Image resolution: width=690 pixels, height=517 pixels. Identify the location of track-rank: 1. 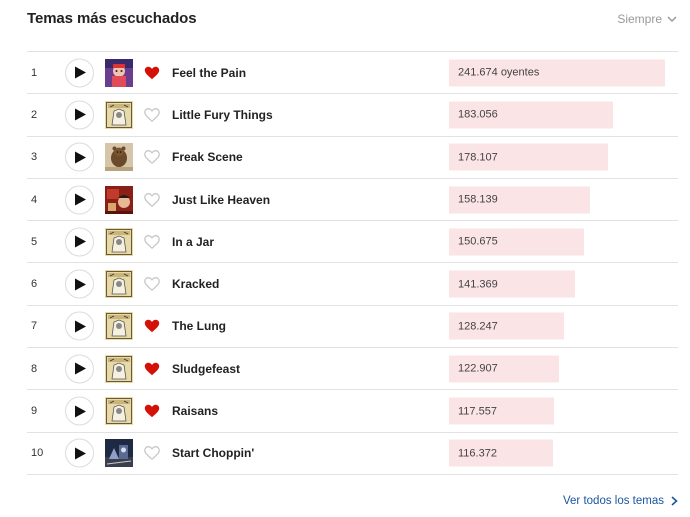
(34, 72).